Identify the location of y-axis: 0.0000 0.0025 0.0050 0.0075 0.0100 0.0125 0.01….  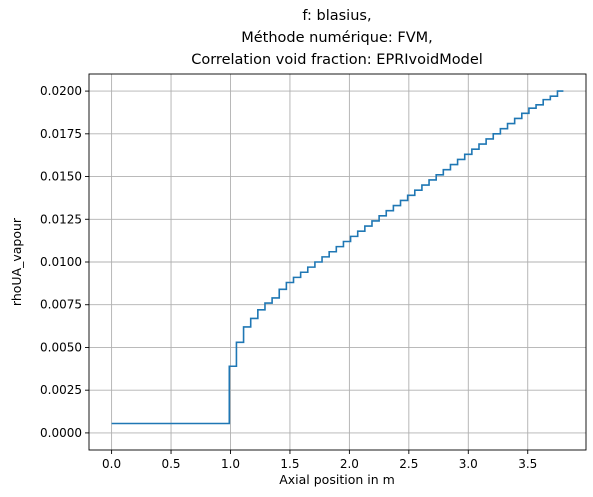
(64, 262).